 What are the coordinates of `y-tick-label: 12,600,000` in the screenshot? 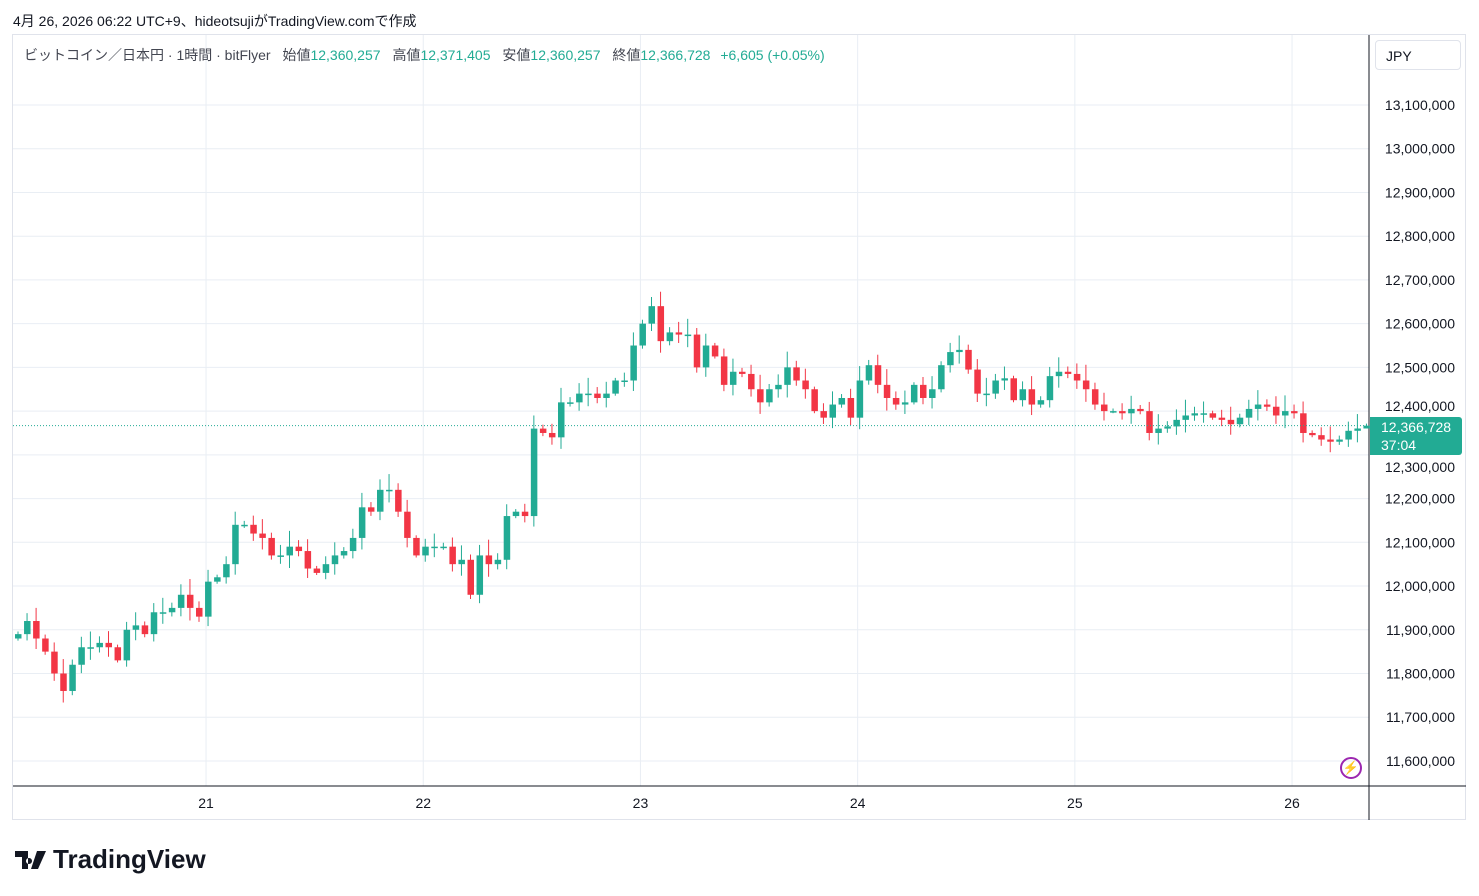 It's located at (1420, 324).